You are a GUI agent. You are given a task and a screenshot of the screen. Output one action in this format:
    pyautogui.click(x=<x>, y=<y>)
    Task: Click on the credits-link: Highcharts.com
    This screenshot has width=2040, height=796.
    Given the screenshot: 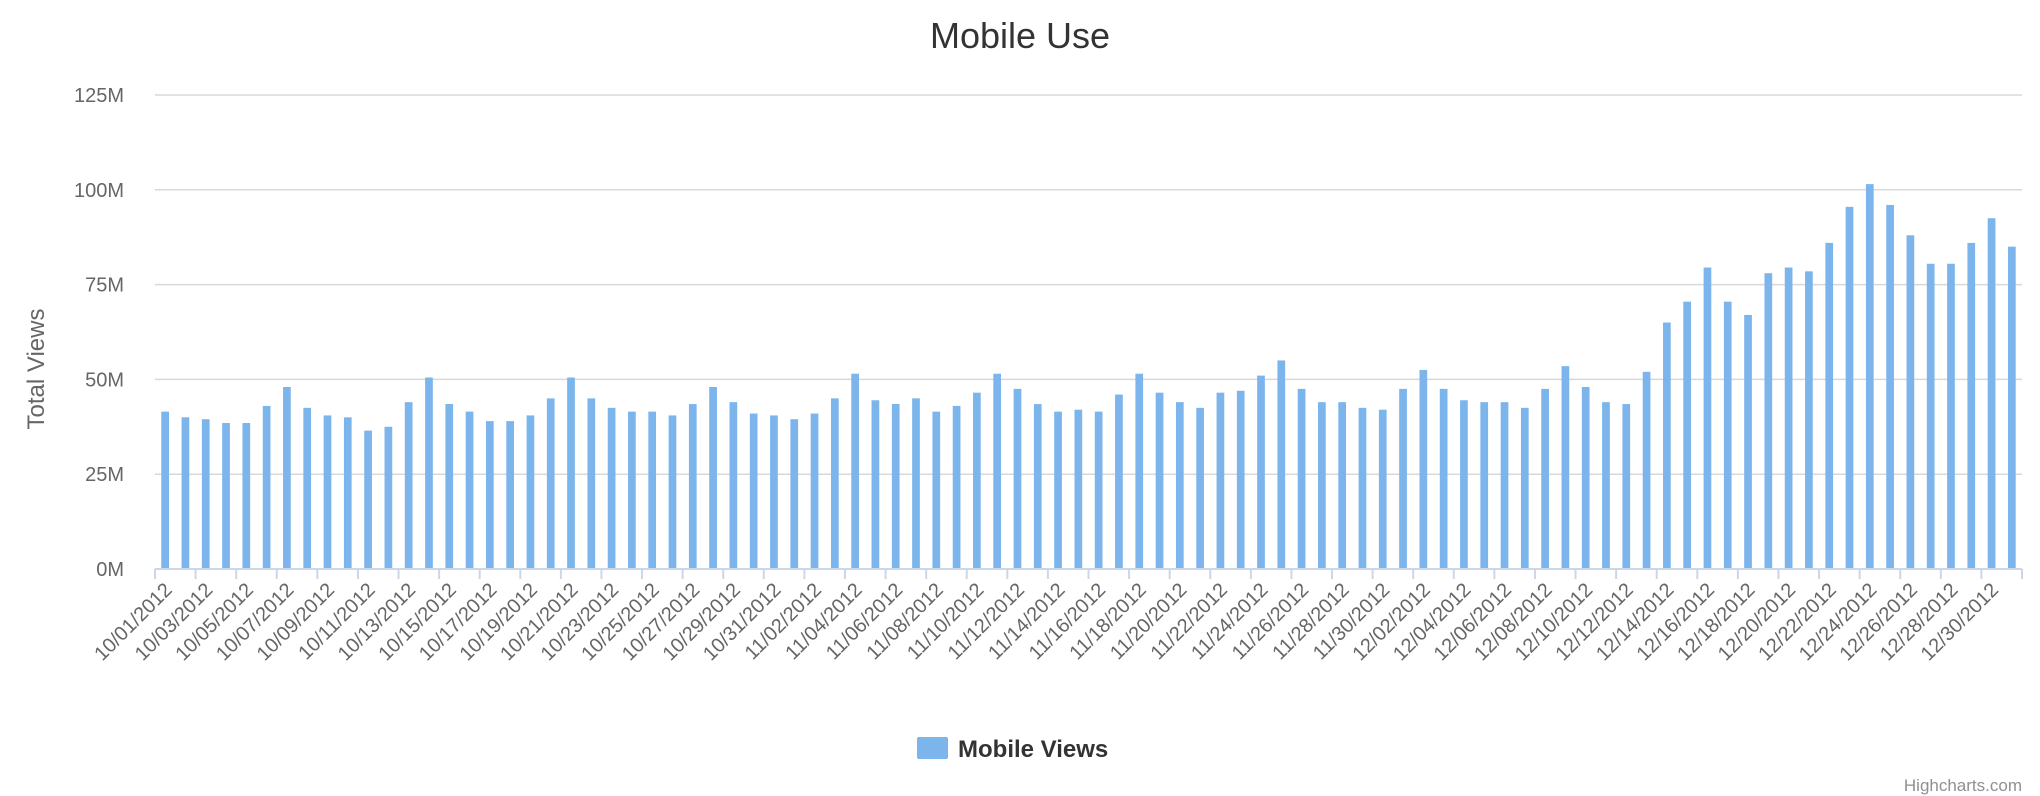 What is the action you would take?
    pyautogui.click(x=1963, y=785)
    